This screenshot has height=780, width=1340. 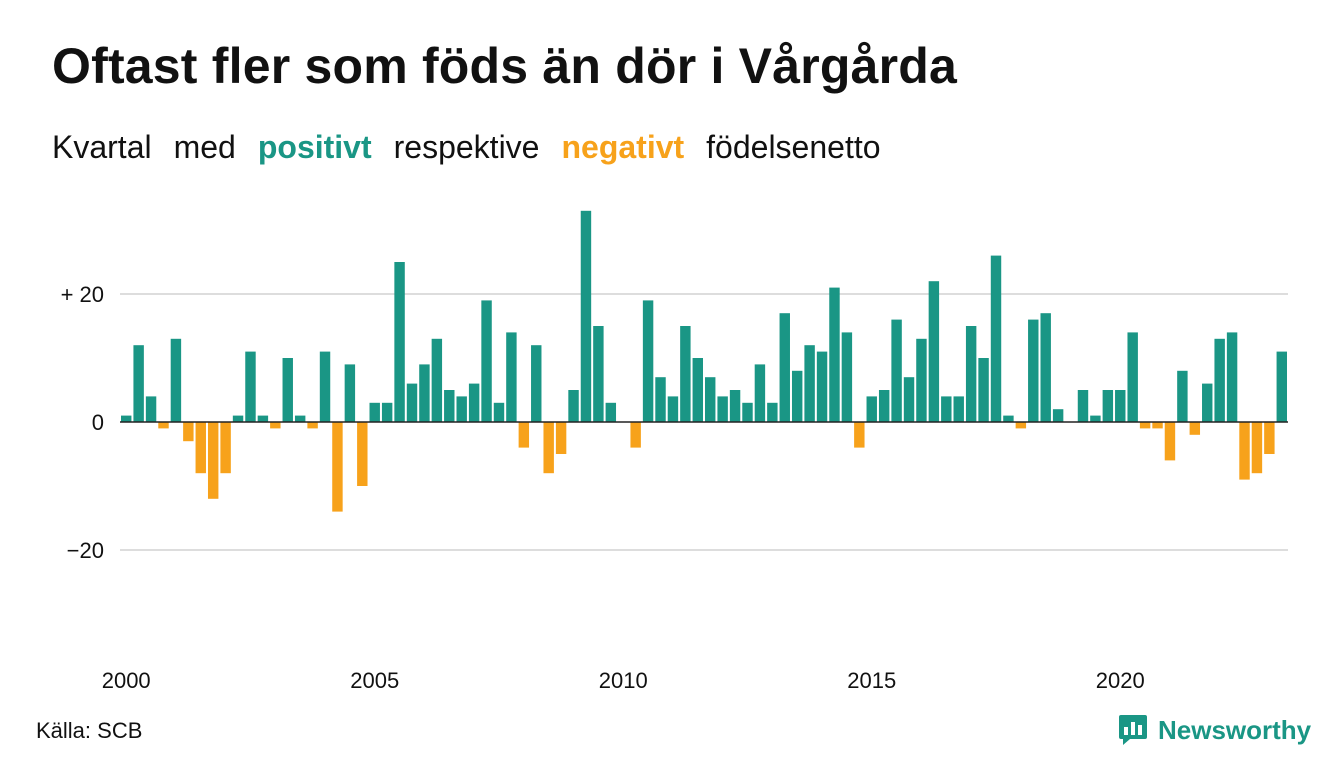 What do you see at coordinates (204, 147) in the screenshot?
I see `subtitle-word: med` at bounding box center [204, 147].